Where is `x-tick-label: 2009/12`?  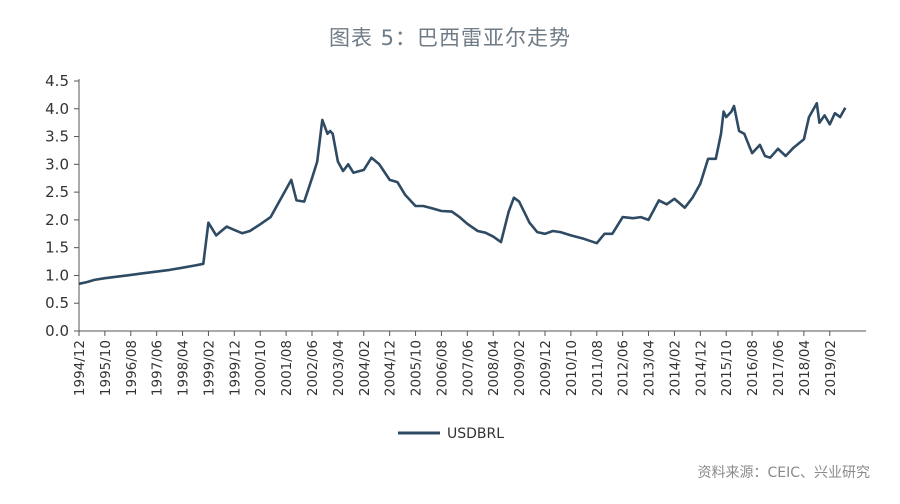 x-tick-label: 2009/12 is located at coordinates (546, 368).